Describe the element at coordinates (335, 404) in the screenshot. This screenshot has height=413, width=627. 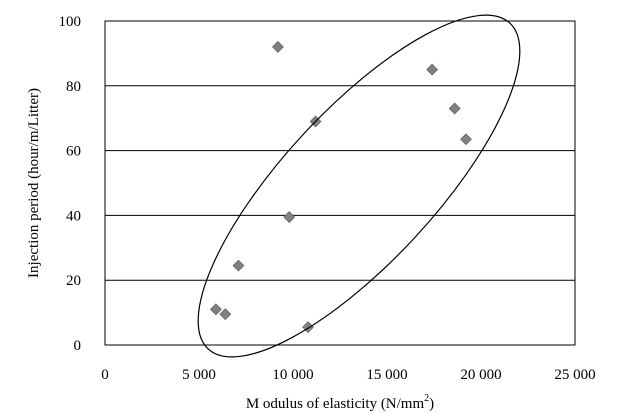
I see `x-axis-title-main: M odulus of elasticity (N/mm` at that location.